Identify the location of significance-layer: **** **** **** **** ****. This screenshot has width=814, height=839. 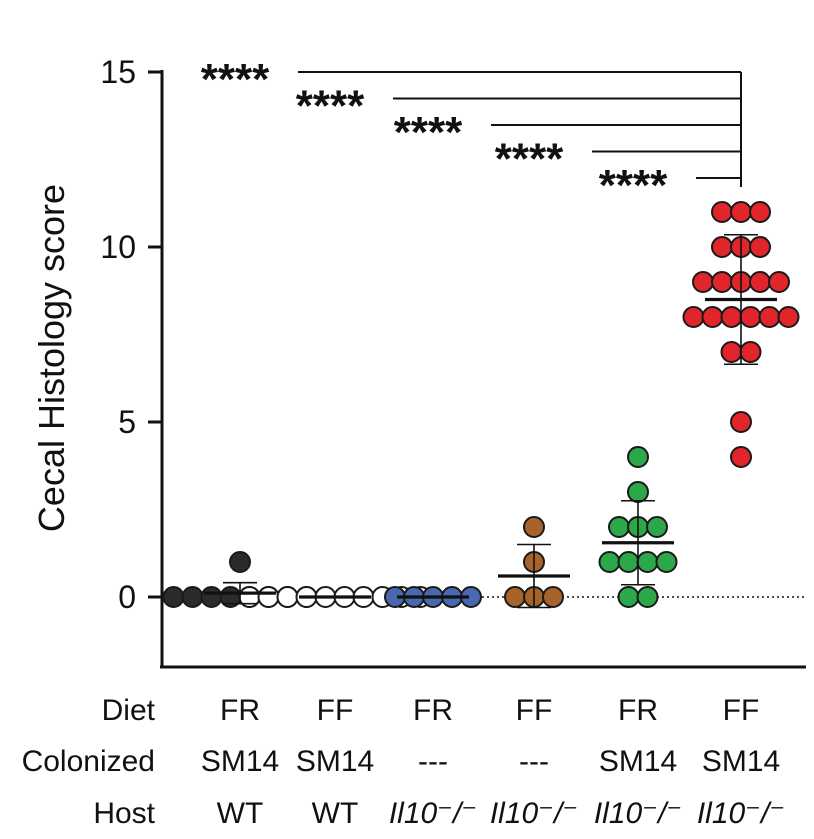
(471, 132).